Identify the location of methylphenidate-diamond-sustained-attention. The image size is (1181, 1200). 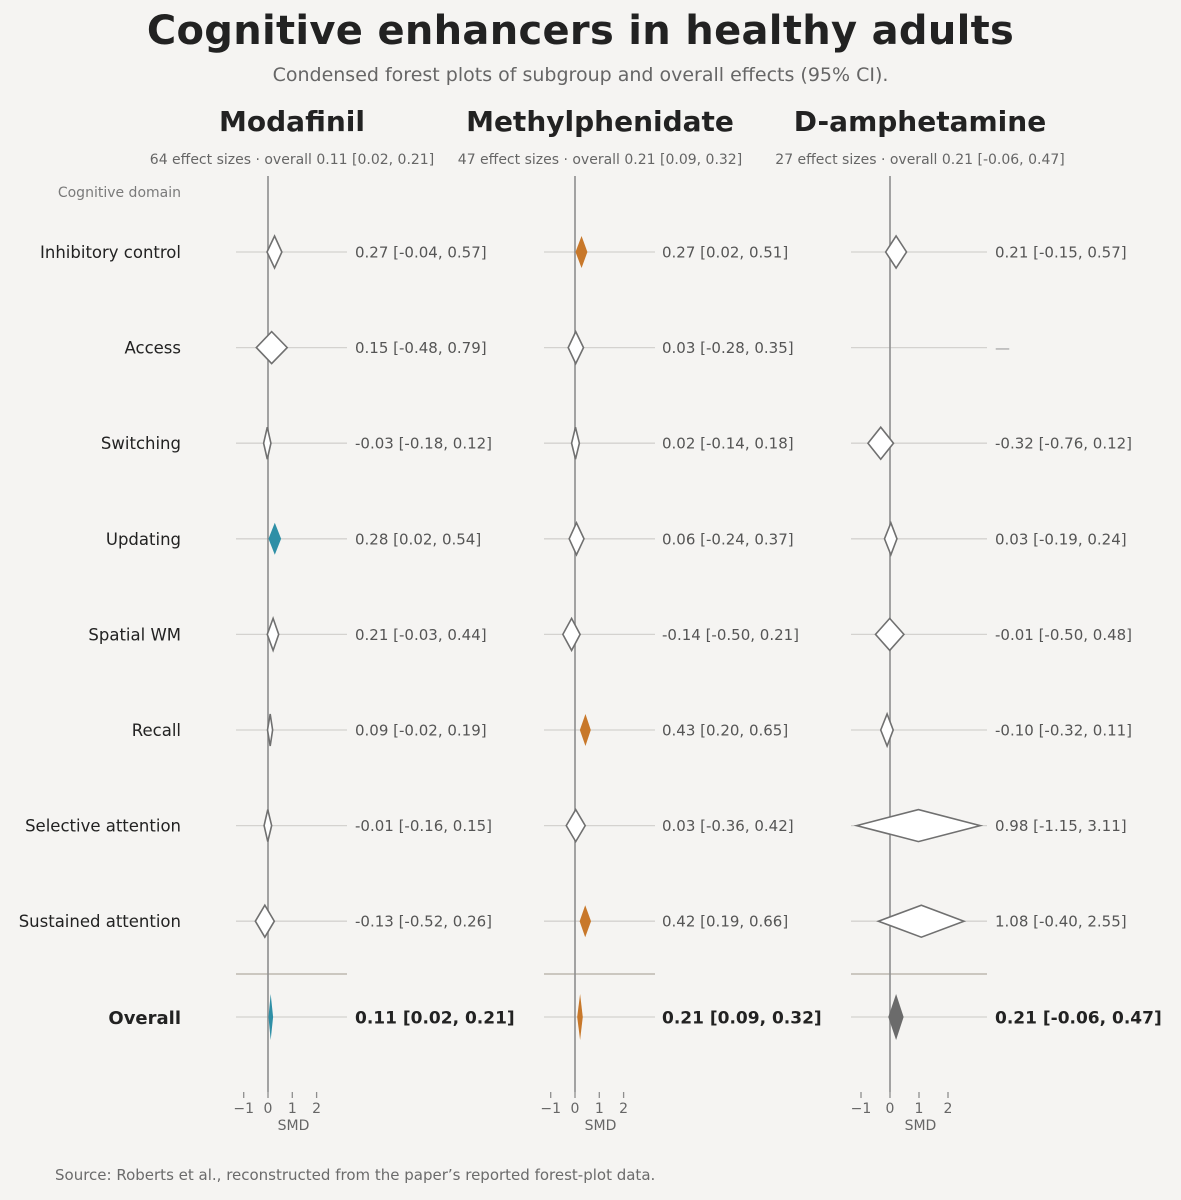
(585, 921).